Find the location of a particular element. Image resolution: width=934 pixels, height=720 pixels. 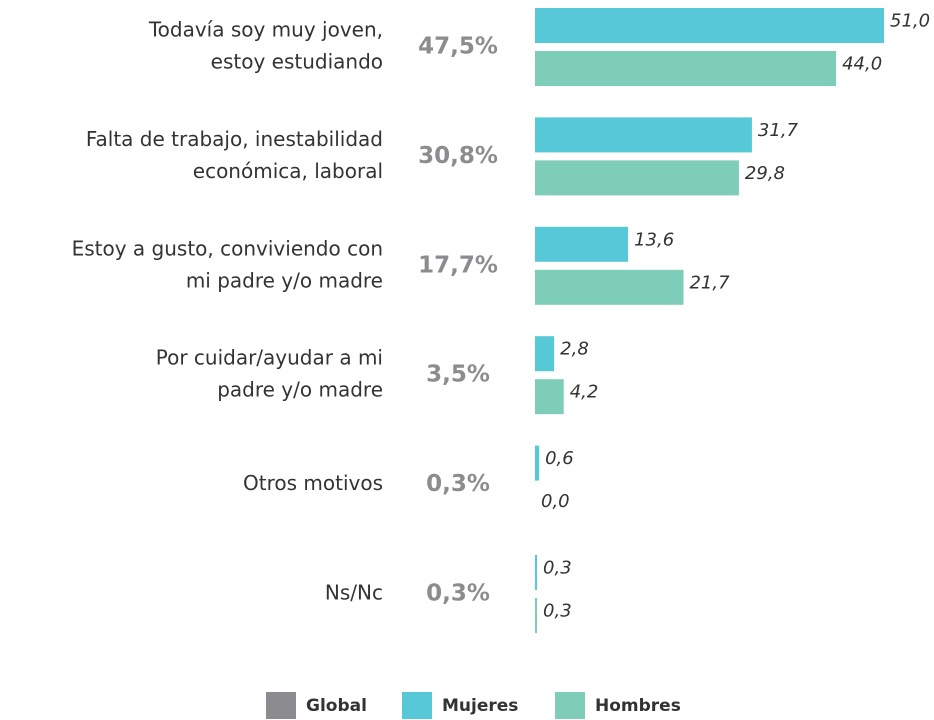

legend-label: Mujeres is located at coordinates (480, 706).